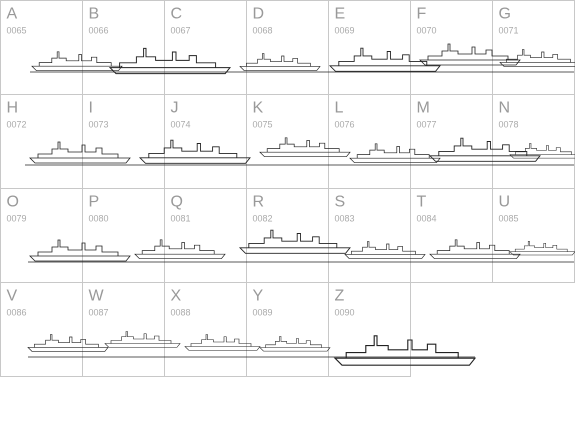 The width and height of the screenshot is (575, 421). Describe the element at coordinates (369, 47) in the screenshot. I see `glyph-cell: E 0069` at that location.